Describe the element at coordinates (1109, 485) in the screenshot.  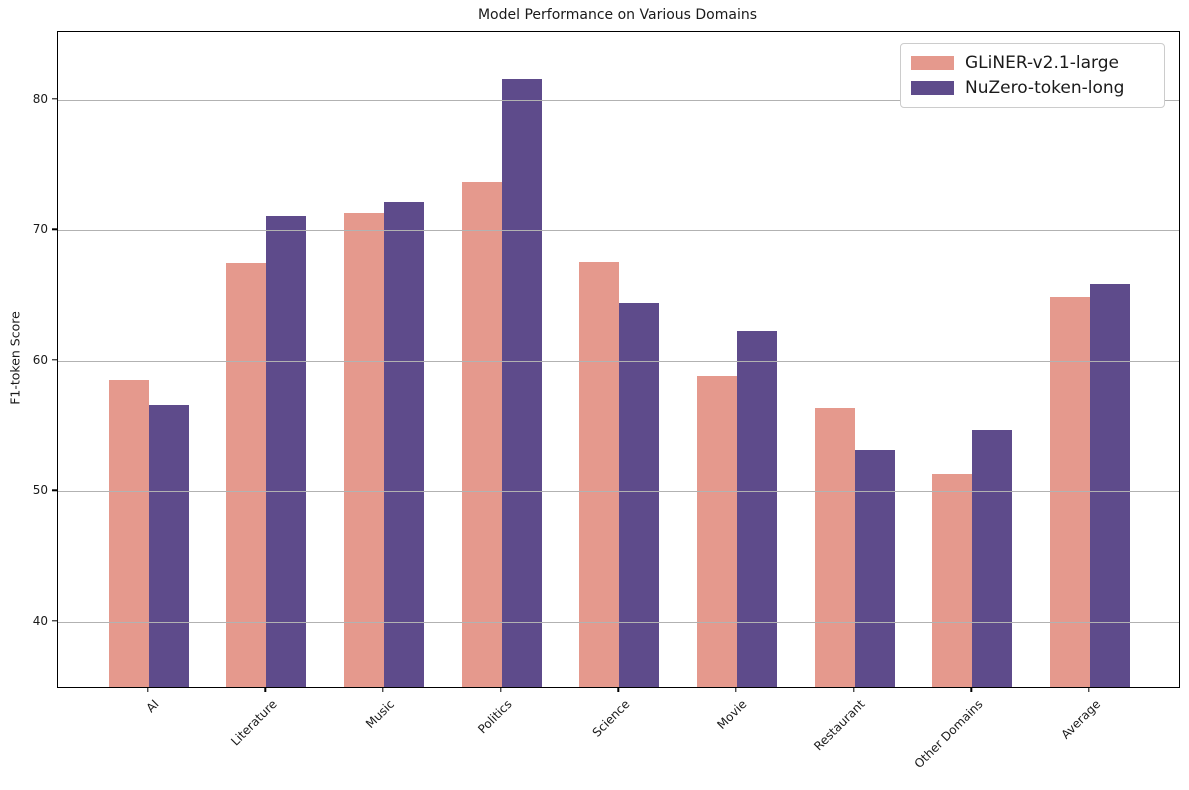
I see `bar-nuzero-token-long-average` at that location.